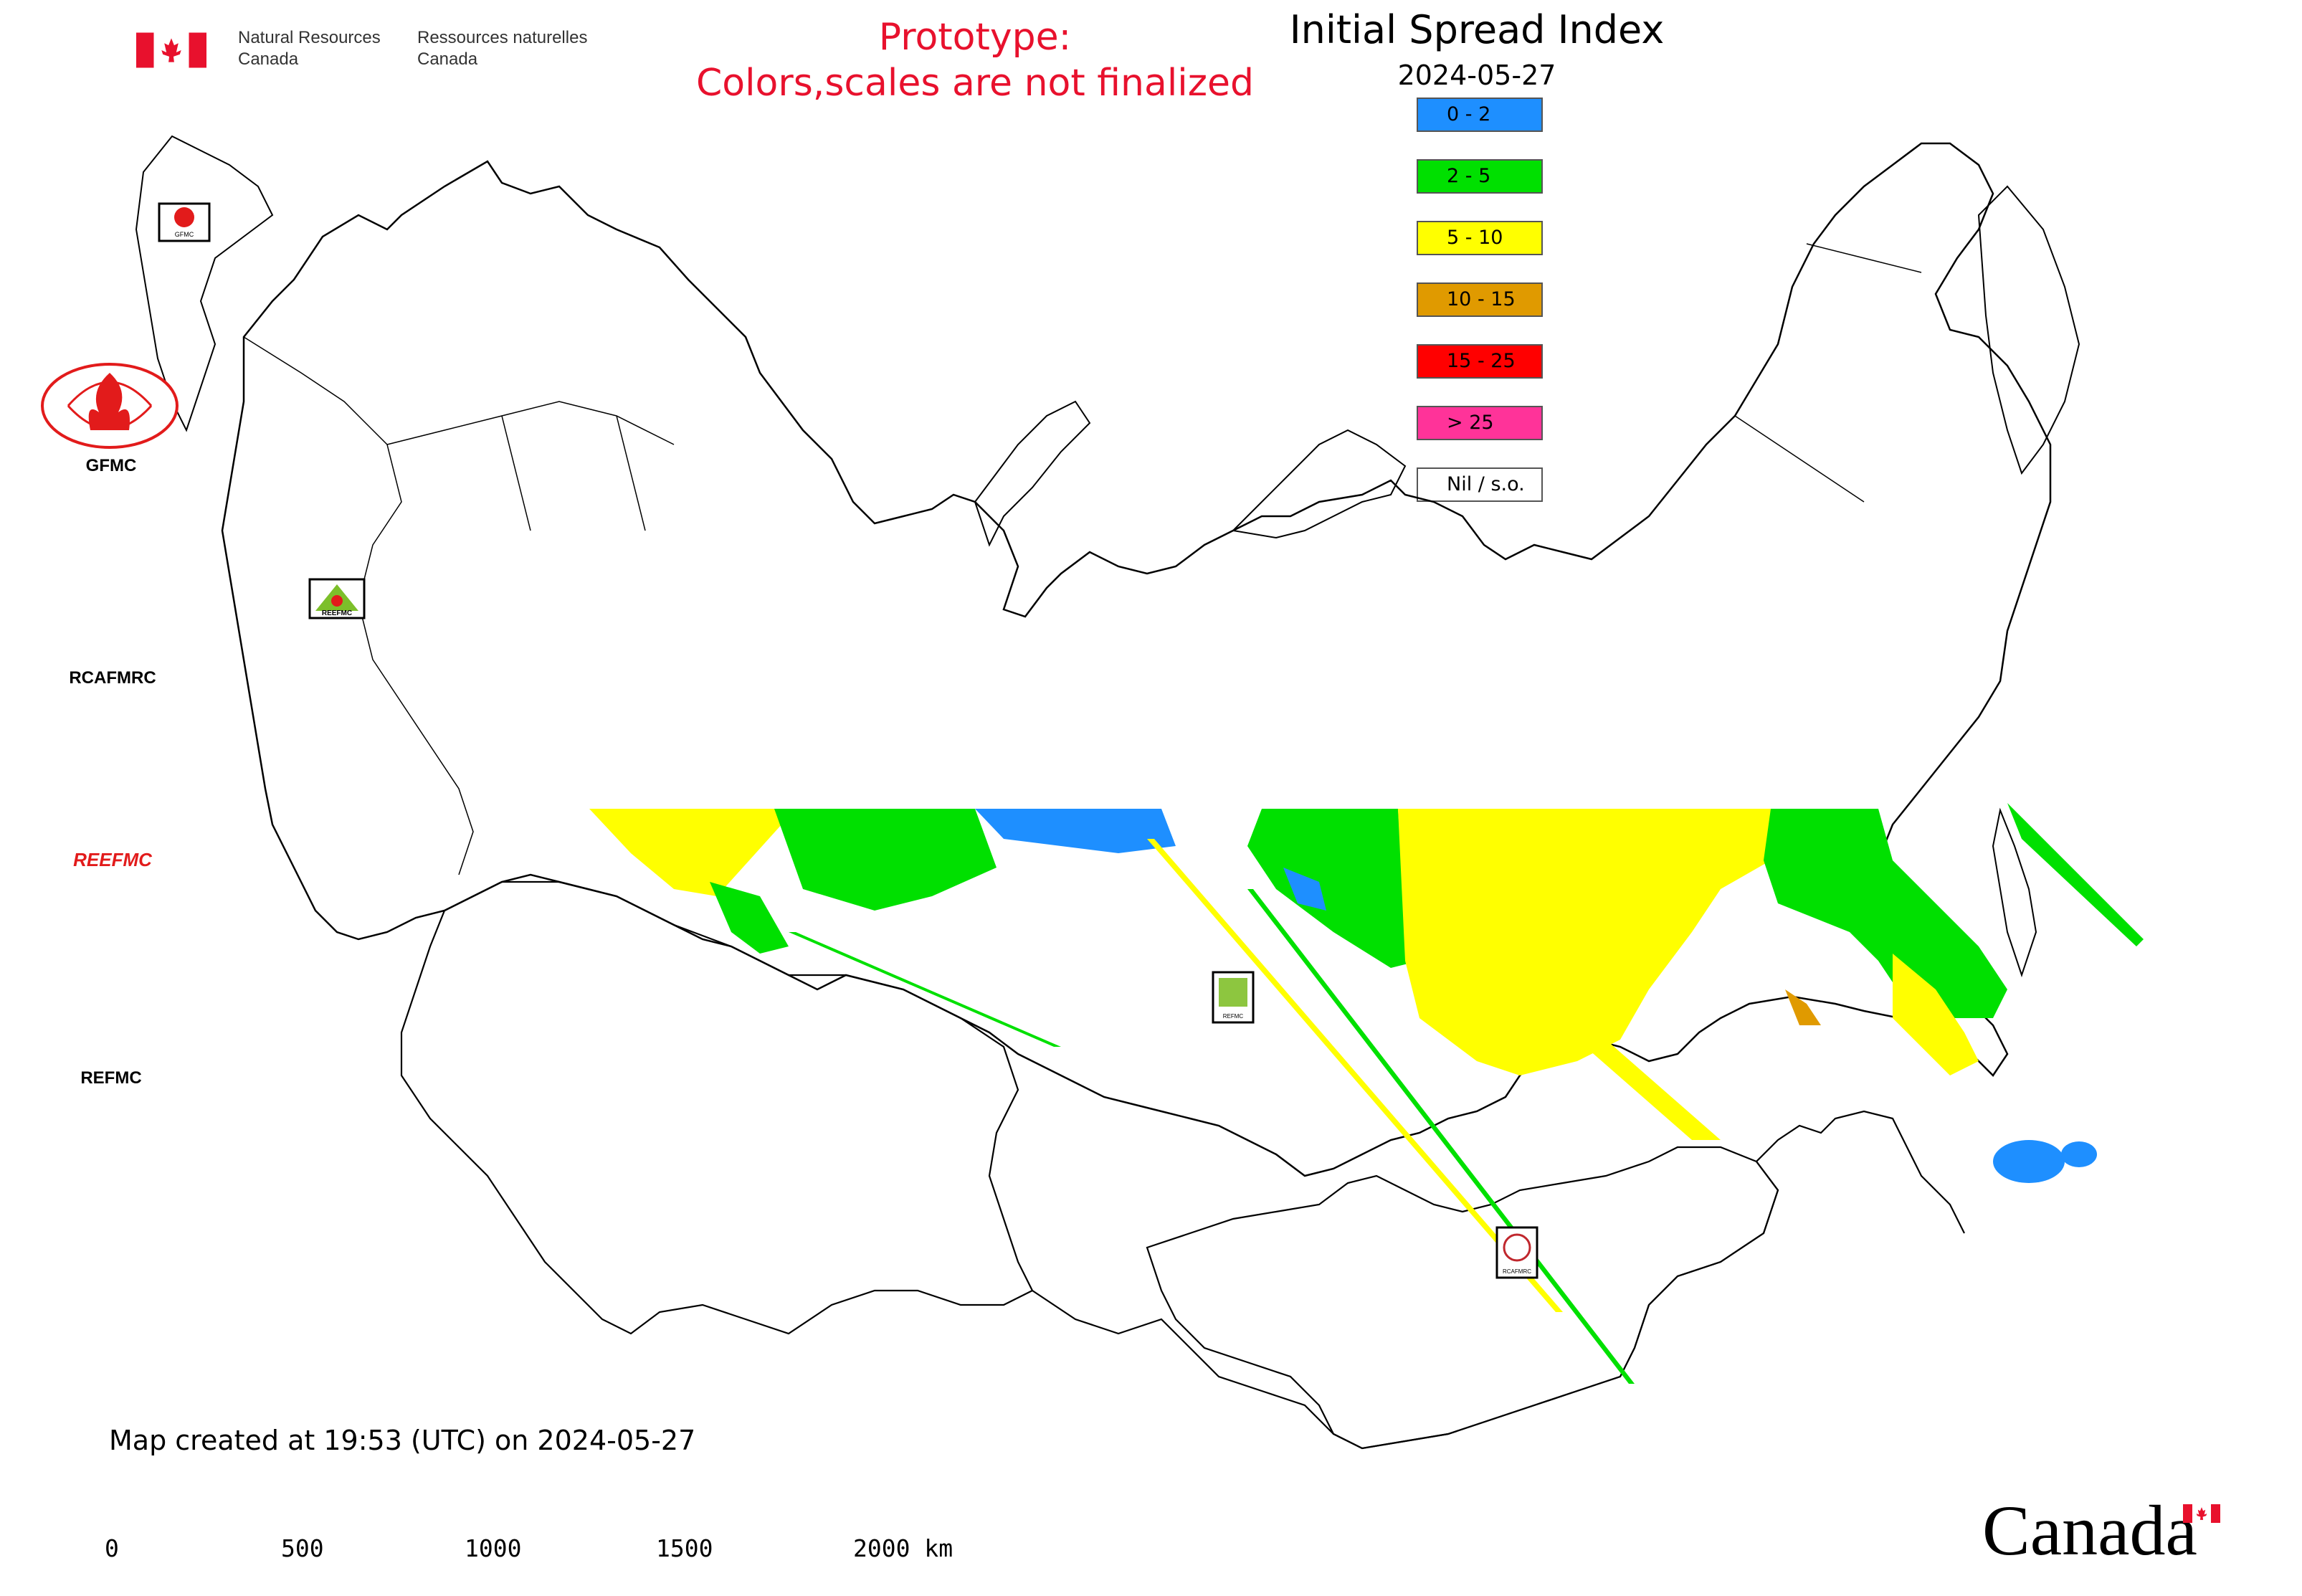 The height and width of the screenshot is (1596, 2302). I want to click on small-reefmc-text: REEFMC, so click(337, 613).